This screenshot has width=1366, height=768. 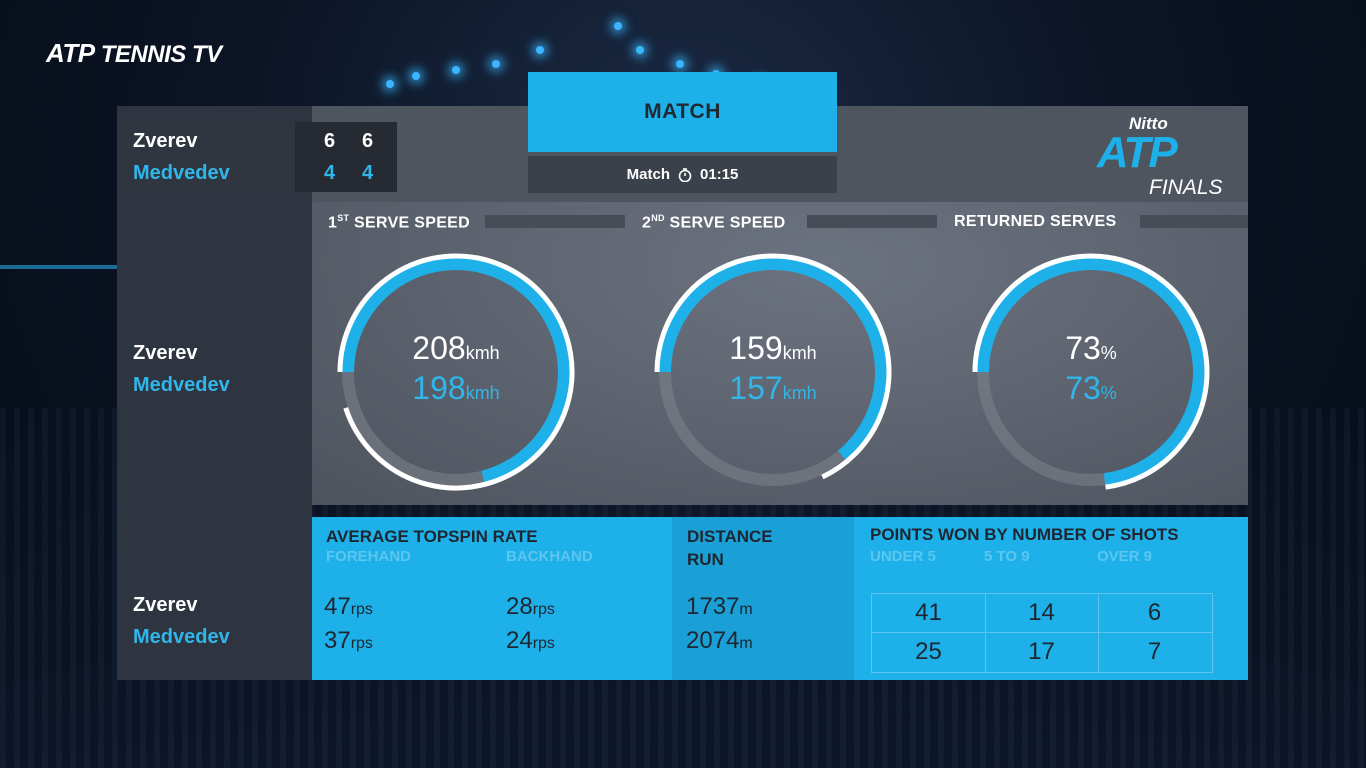 What do you see at coordinates (348, 640) in the screenshot?
I see `topspin-p2-forehand: 37rps` at bounding box center [348, 640].